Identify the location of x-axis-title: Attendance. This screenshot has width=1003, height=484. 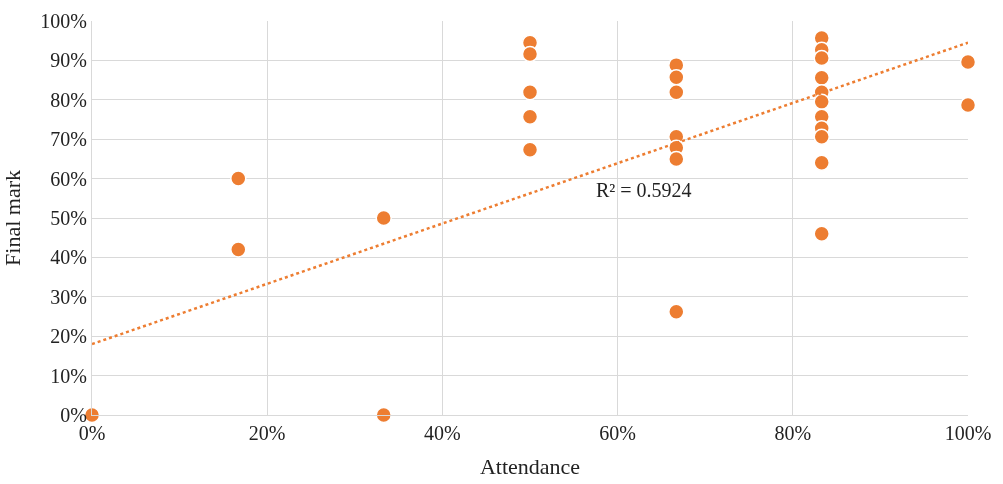
(530, 466).